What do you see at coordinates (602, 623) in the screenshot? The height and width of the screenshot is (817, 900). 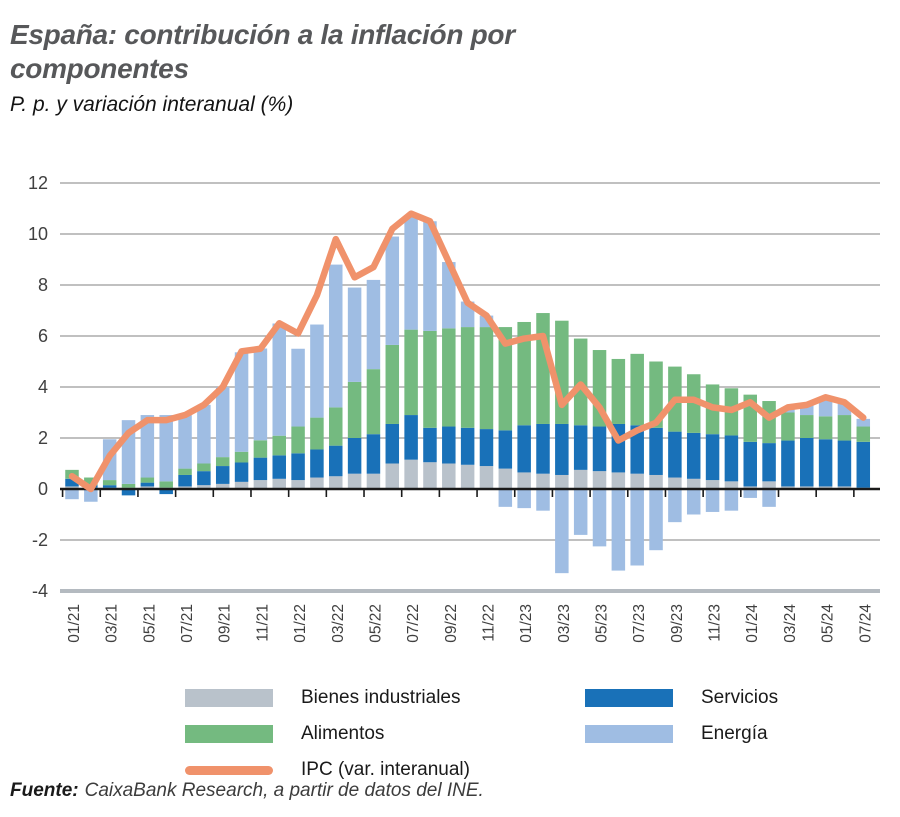 I see `x-tick-label: 05/23` at bounding box center [602, 623].